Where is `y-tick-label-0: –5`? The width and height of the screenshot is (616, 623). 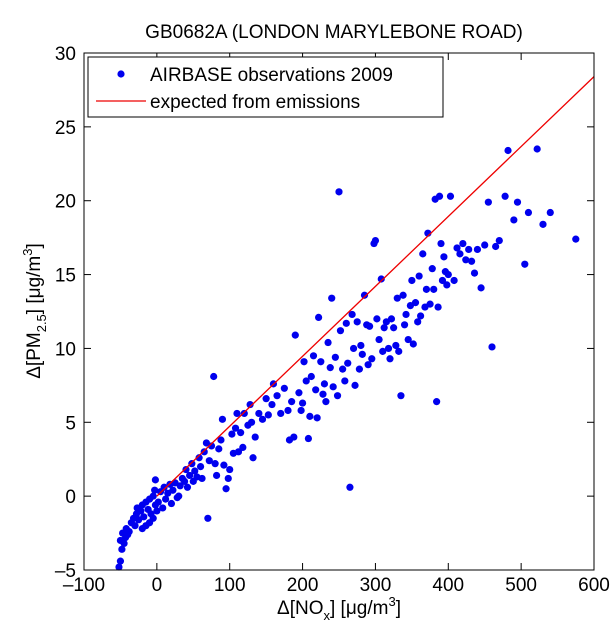 y-tick-label-0: –5 is located at coordinates (65, 571).